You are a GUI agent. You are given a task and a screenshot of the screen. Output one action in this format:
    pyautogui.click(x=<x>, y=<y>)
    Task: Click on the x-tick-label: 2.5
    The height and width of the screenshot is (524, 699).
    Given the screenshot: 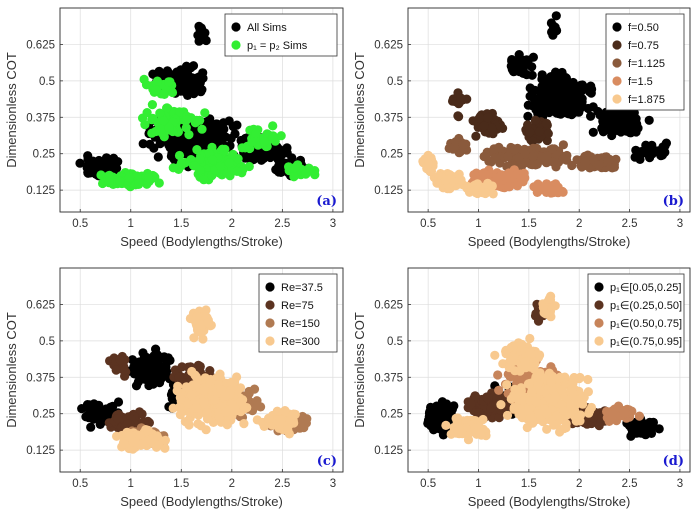 What is the action you would take?
    pyautogui.click(x=630, y=484)
    